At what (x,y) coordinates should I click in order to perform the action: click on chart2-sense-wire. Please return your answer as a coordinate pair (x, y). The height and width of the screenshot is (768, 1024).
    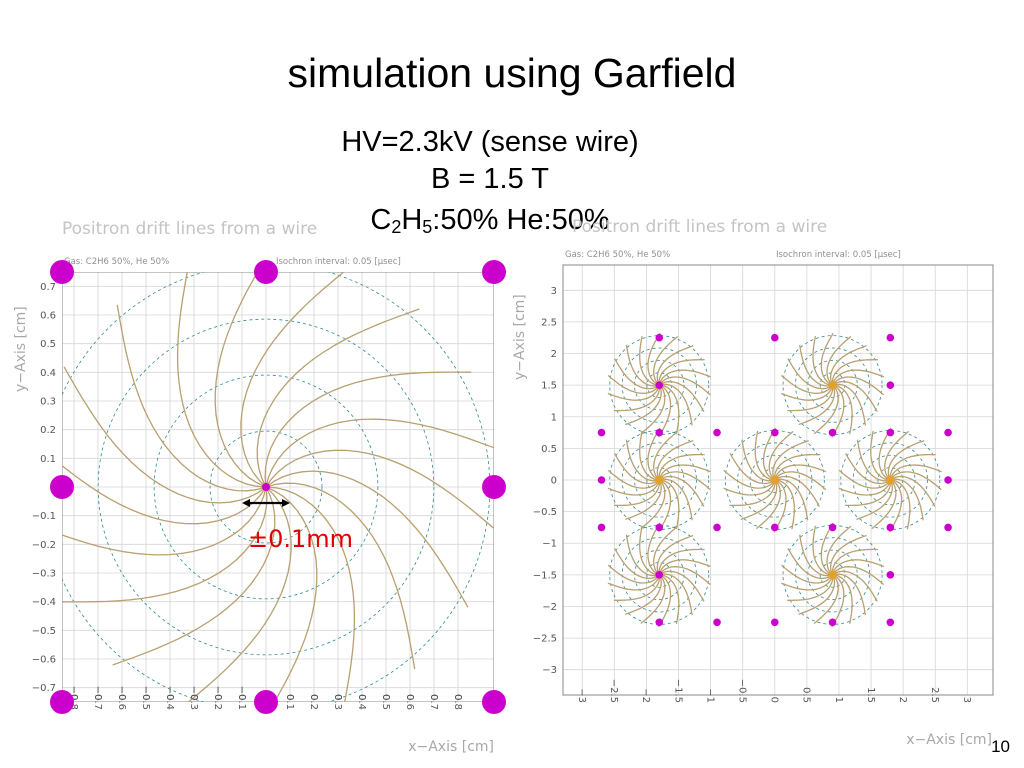
    Looking at the image, I should click on (890, 480).